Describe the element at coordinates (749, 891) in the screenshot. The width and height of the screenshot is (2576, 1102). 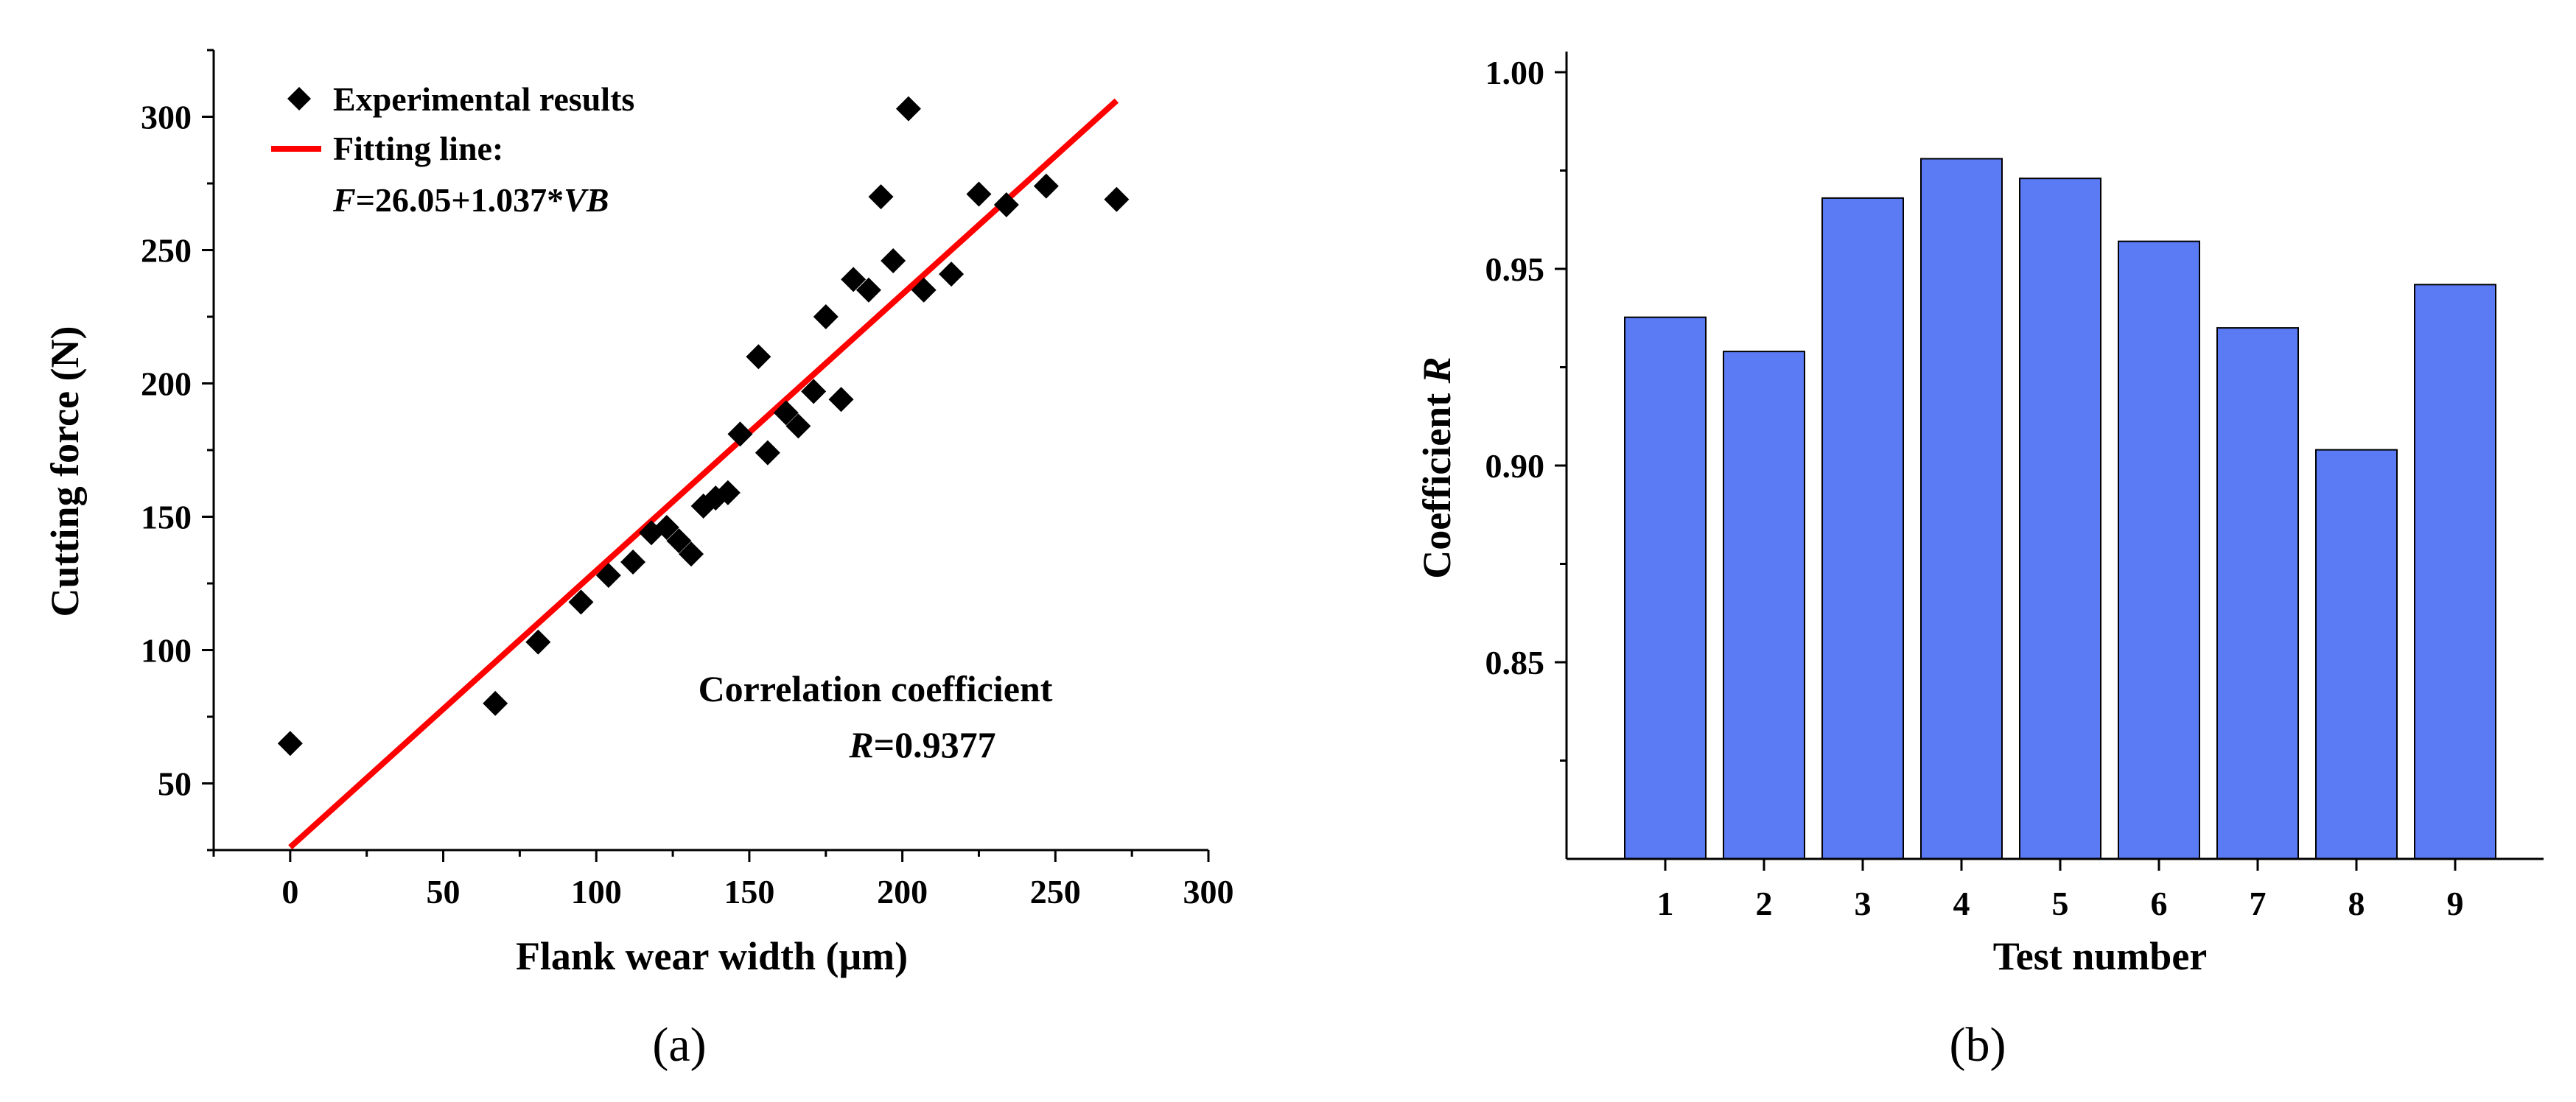
I see `x-tick-label: 150` at that location.